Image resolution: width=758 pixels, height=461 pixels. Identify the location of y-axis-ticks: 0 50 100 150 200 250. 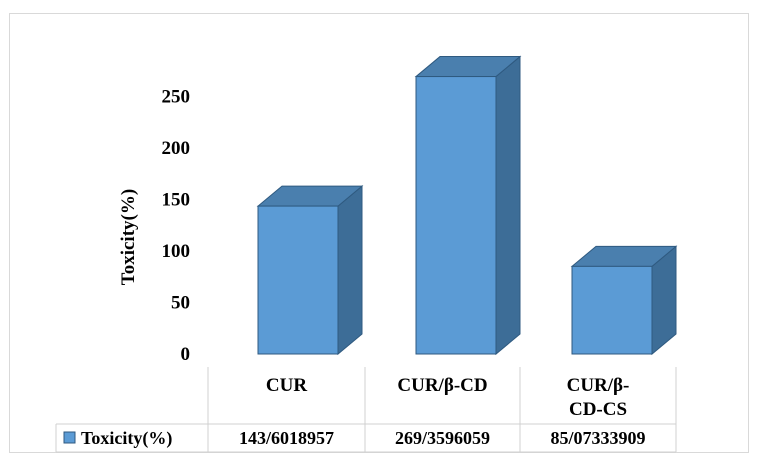
(176, 226).